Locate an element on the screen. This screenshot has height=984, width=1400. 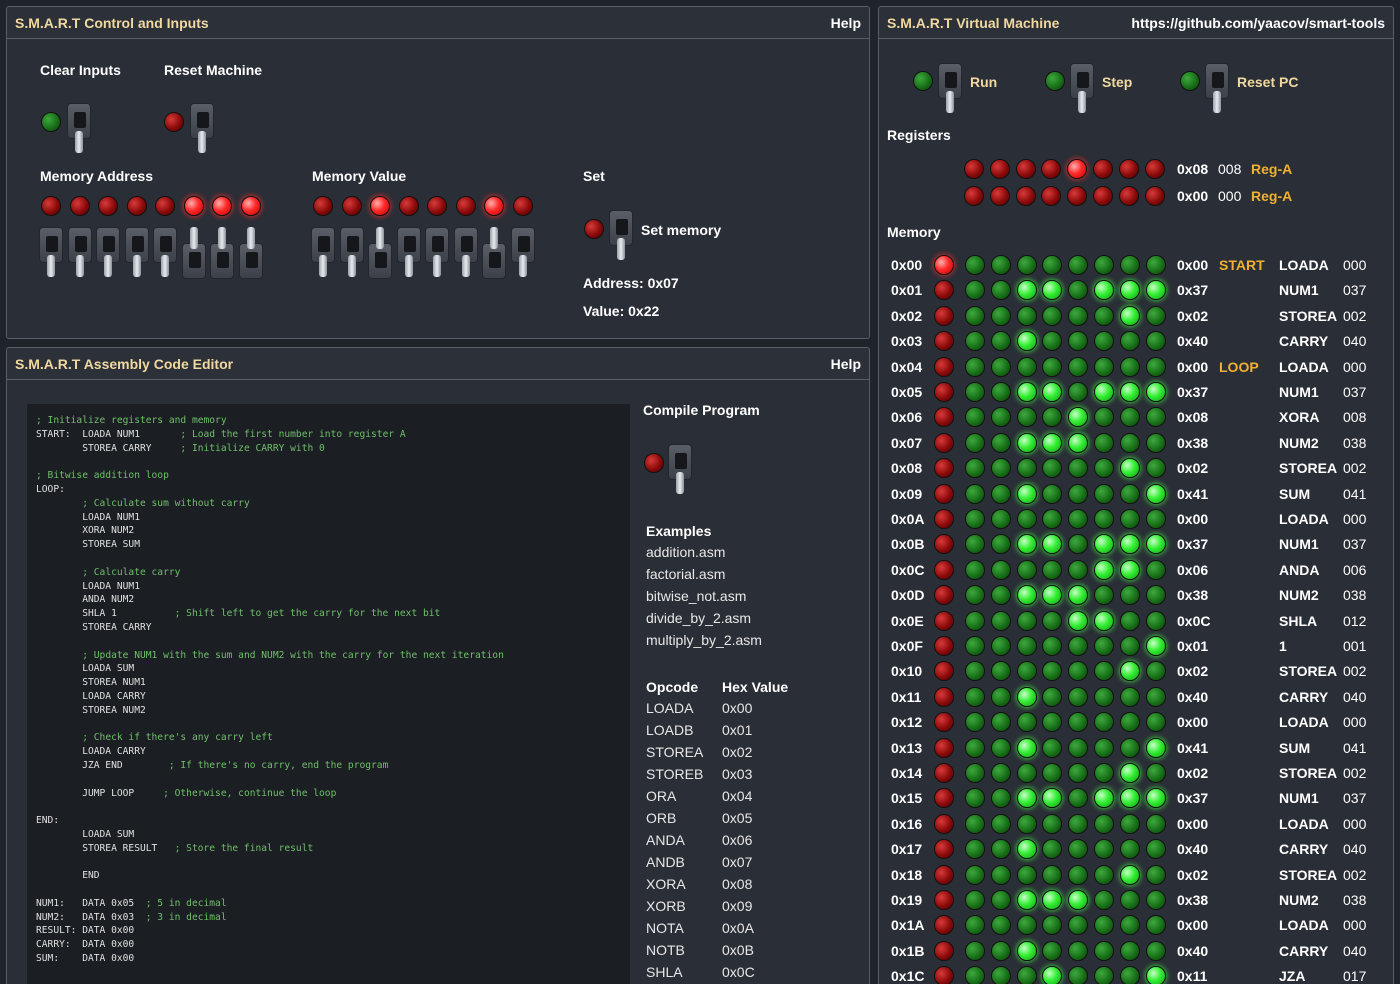
memory-instruction-cell: SHLA is located at coordinates (1298, 620).